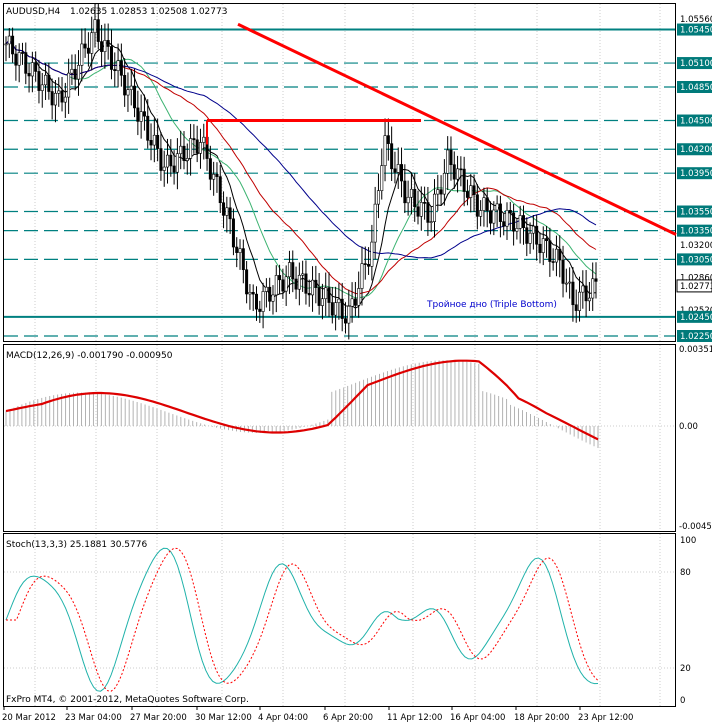  What do you see at coordinates (283, 718) in the screenshot?
I see `time-tick-label: 4 Apr 04:00` at bounding box center [283, 718].